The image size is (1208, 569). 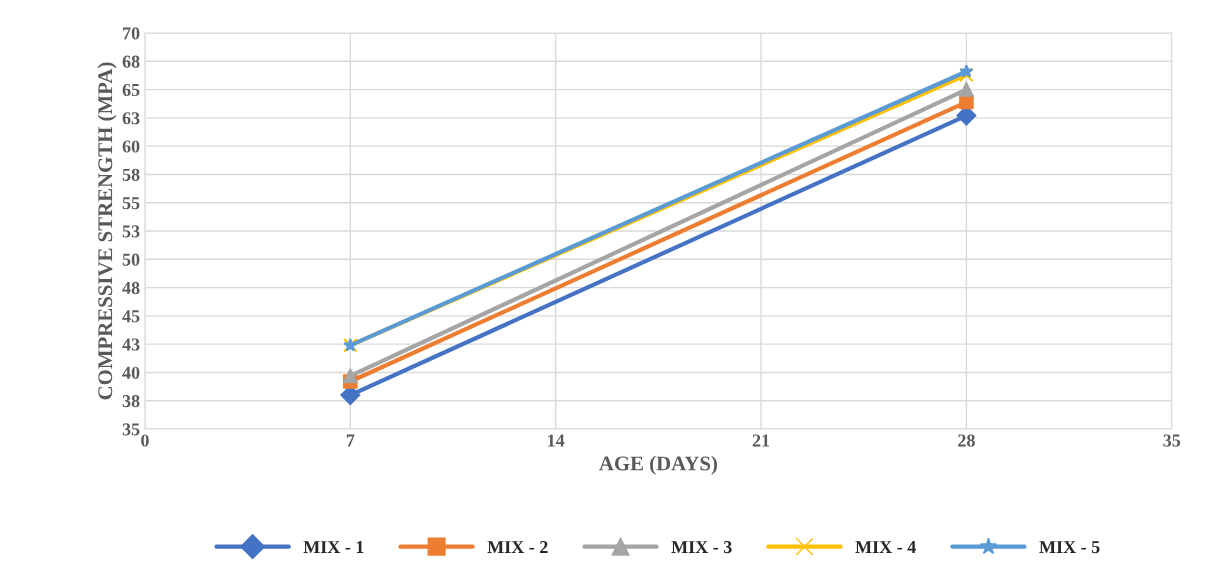 I want to click on legend-label: MIX - 3, so click(x=701, y=547).